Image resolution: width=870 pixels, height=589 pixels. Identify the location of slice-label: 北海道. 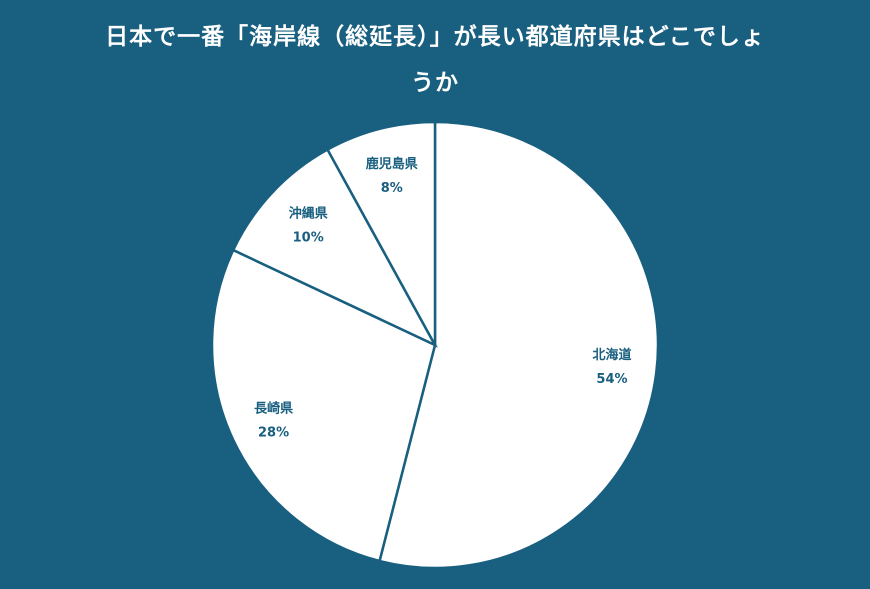
(611, 355).